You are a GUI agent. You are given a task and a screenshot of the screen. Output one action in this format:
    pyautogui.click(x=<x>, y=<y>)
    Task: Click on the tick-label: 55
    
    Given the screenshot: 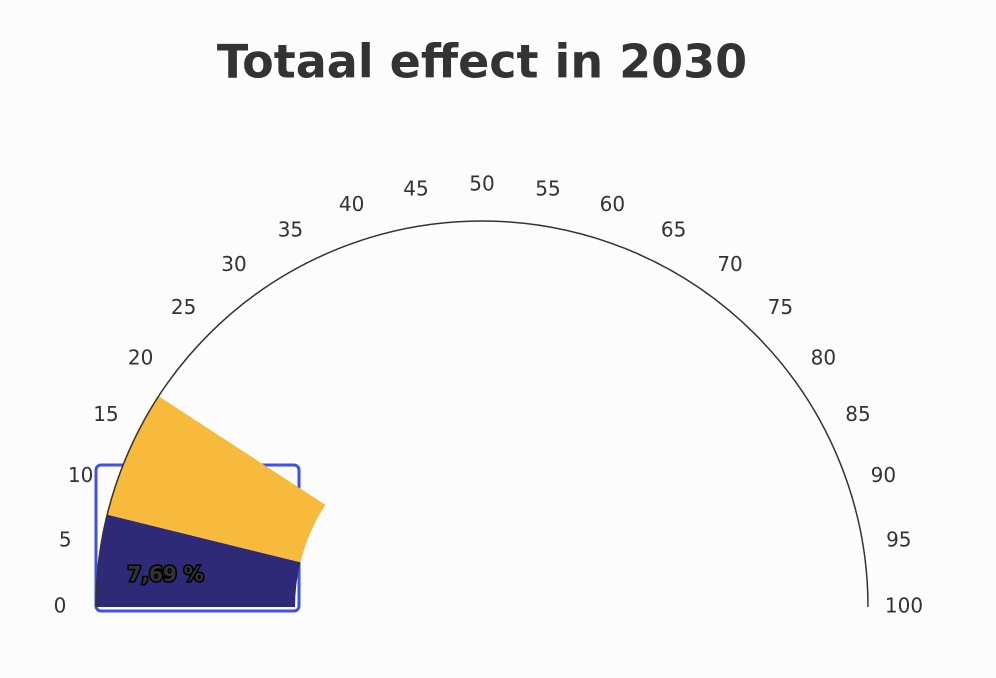 What is the action you would take?
    pyautogui.click(x=547, y=189)
    